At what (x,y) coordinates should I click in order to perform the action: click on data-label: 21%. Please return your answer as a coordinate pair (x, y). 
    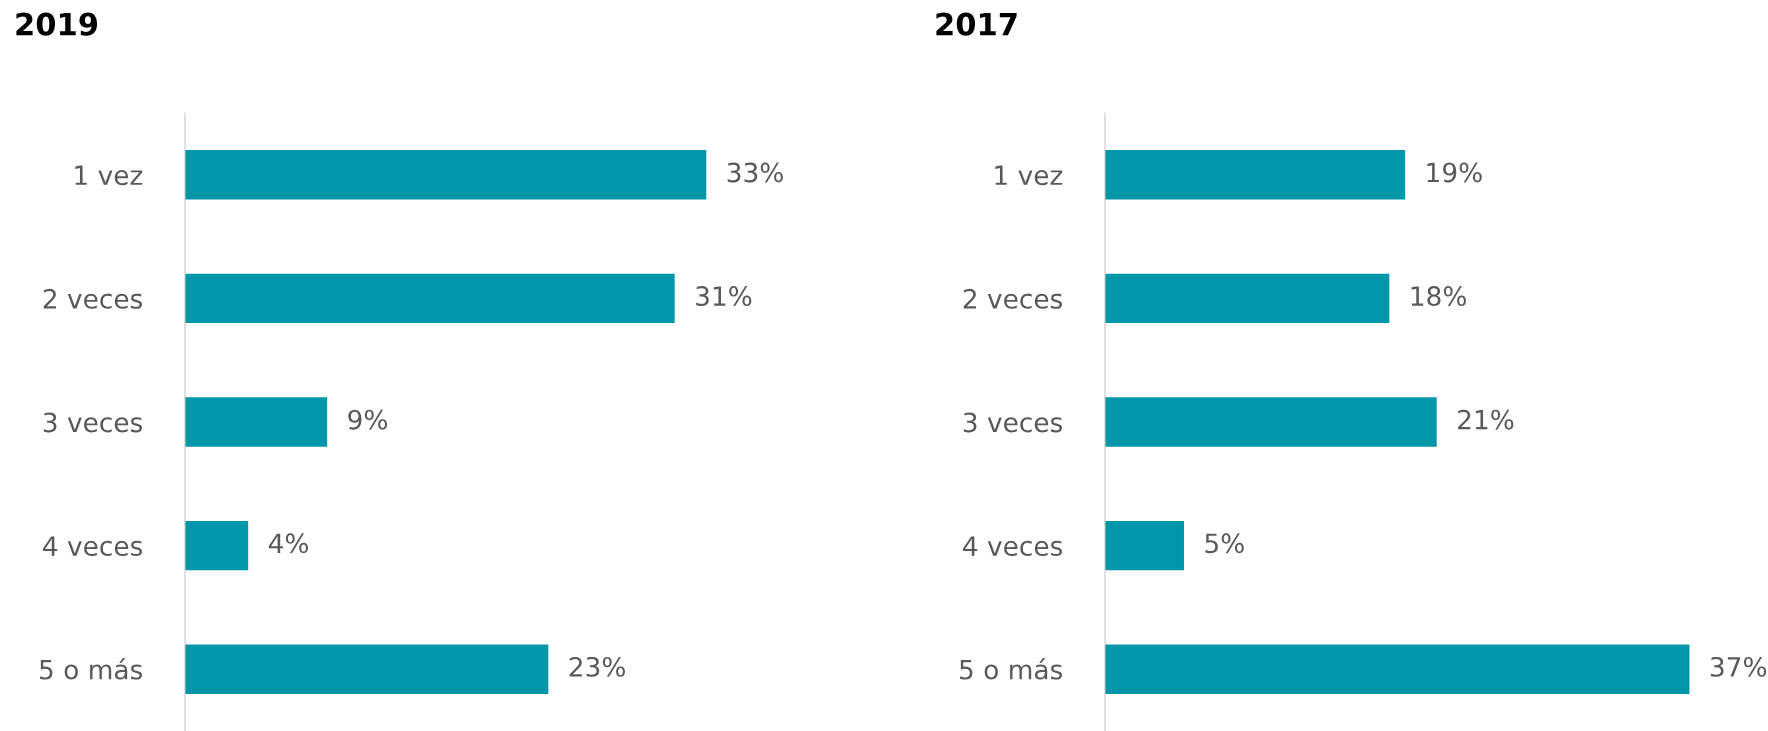
    Looking at the image, I should click on (1486, 419).